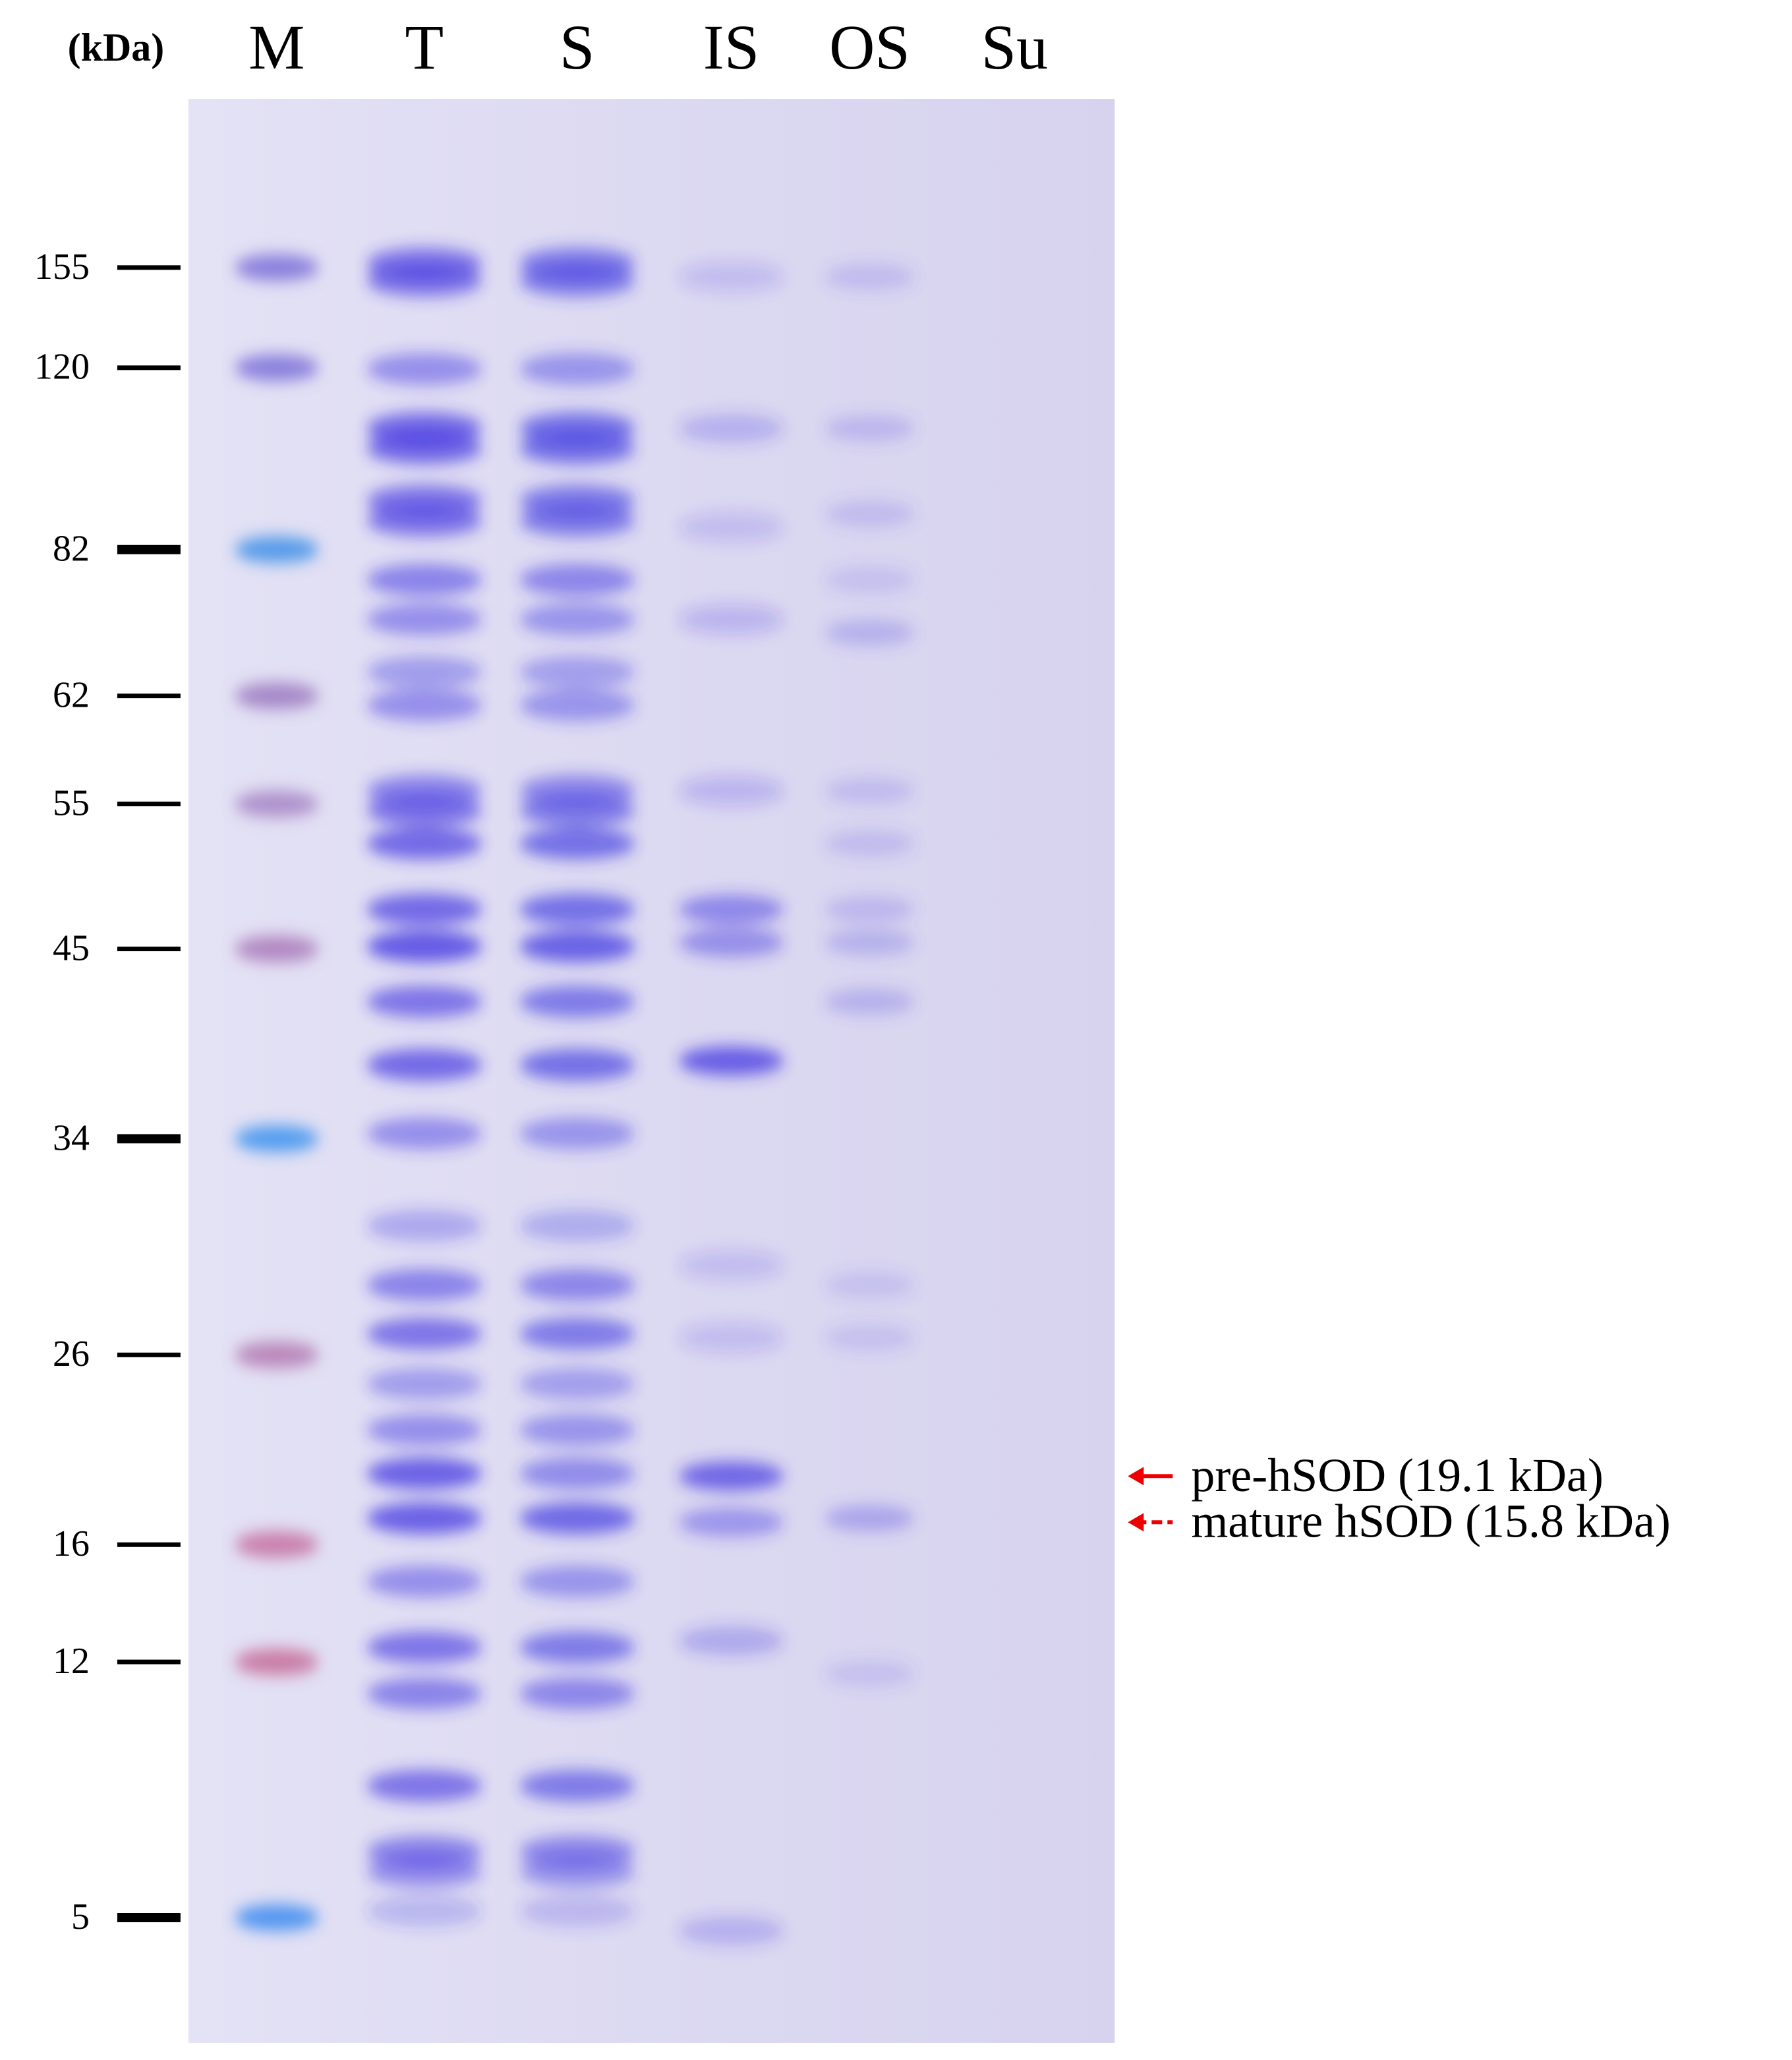 This screenshot has height=2060, width=1792. I want to click on arrow-head, so click(1136, 1522).